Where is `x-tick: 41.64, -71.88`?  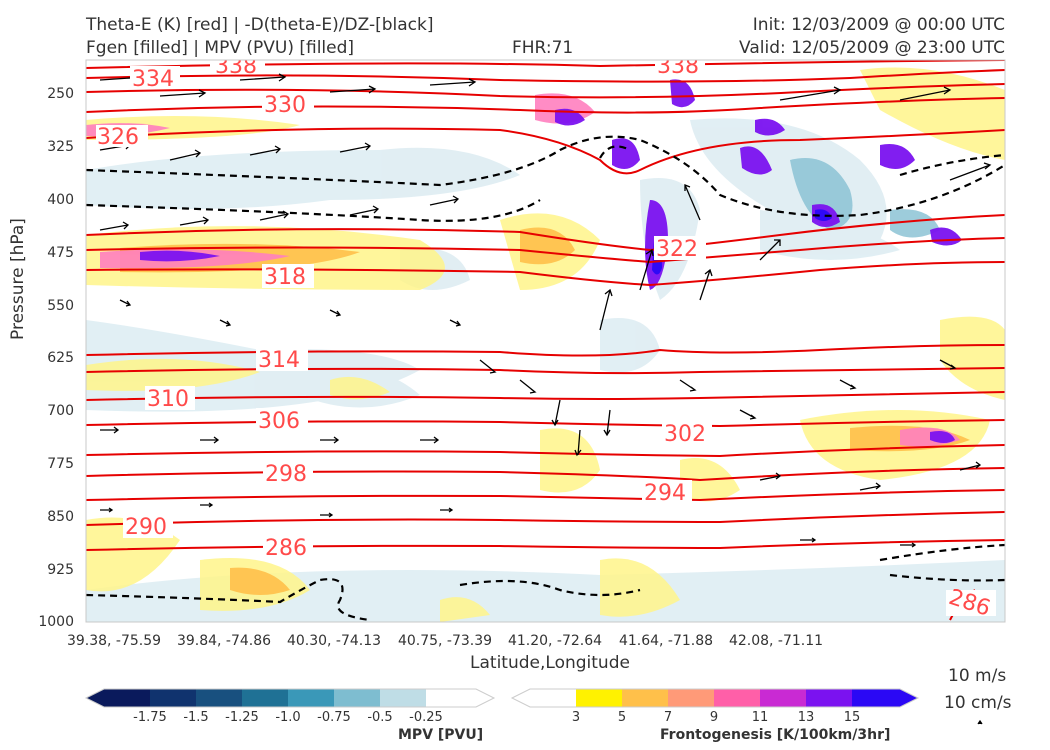 x-tick: 41.64, -71.88 is located at coordinates (666, 641).